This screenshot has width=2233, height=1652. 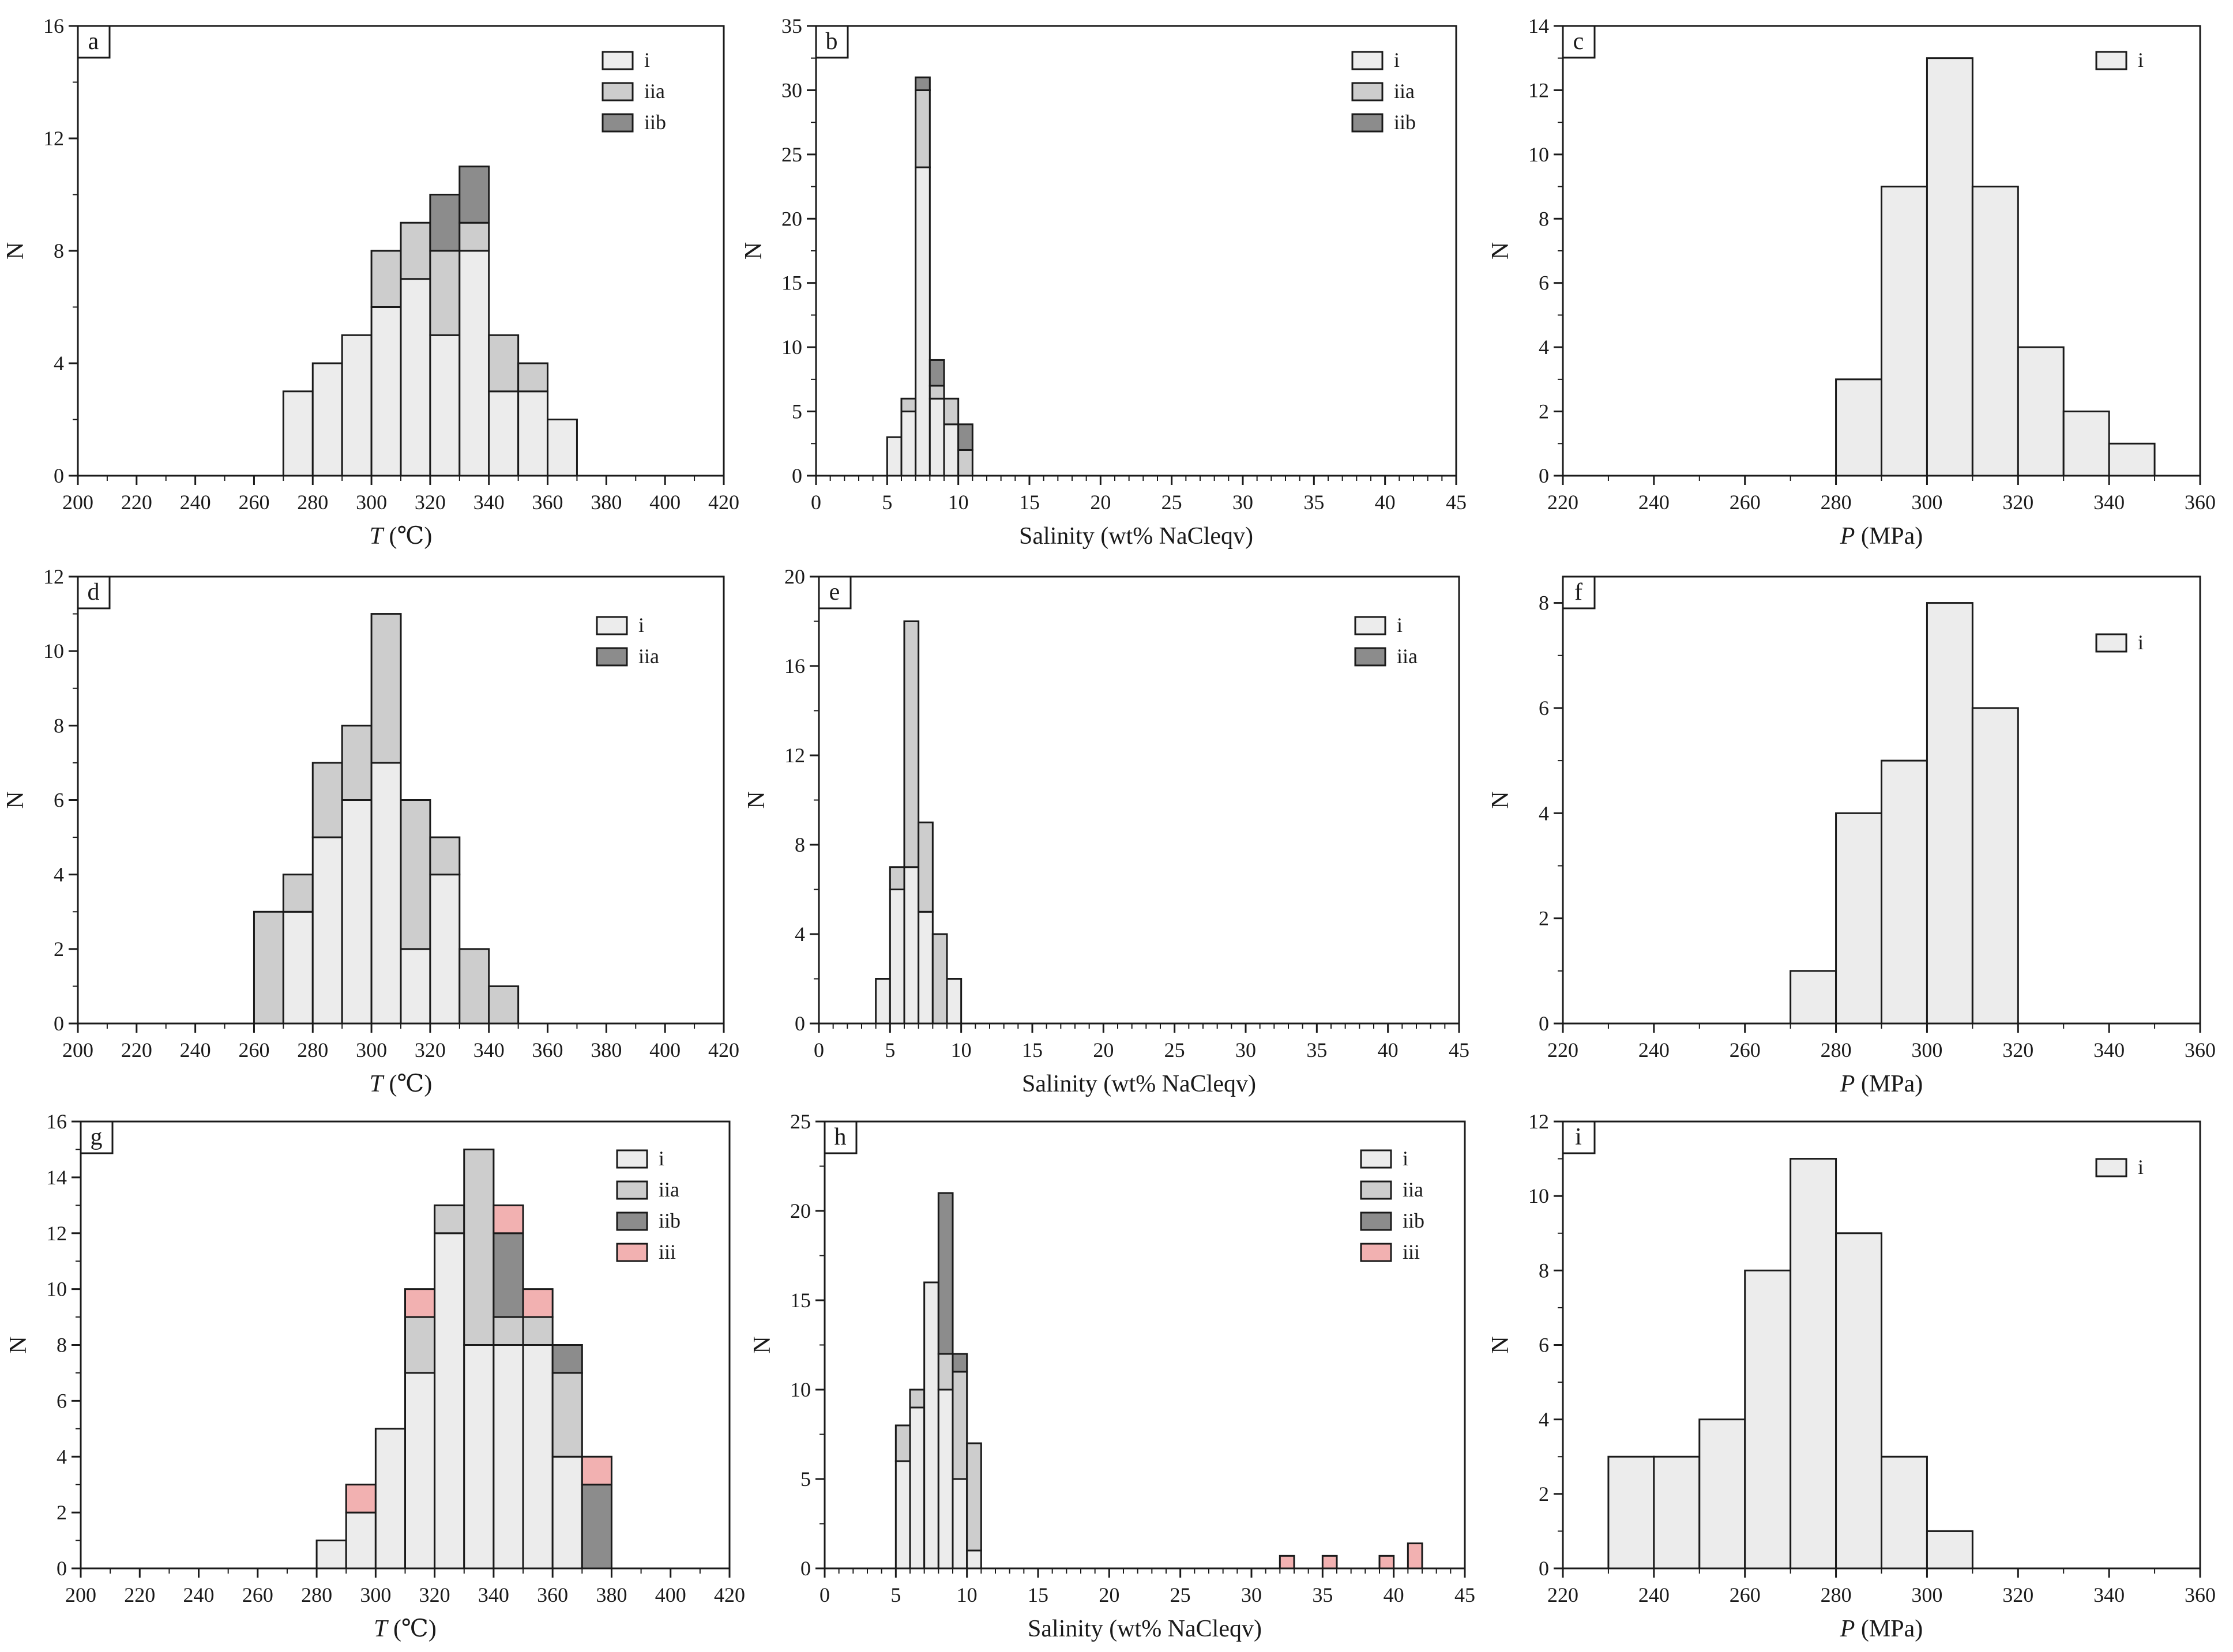 I want to click on chart-panel-f: 220 240 260 280 300 320 340 360 0 2 4 6 8 N P (MPa) f i, so click(x=1851, y=836).